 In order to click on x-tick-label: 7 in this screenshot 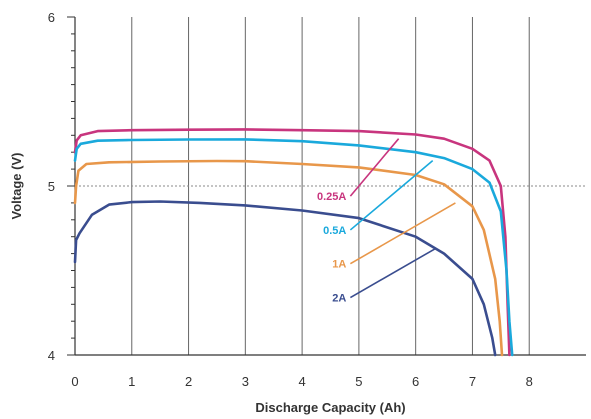, I will do `click(472, 381)`.